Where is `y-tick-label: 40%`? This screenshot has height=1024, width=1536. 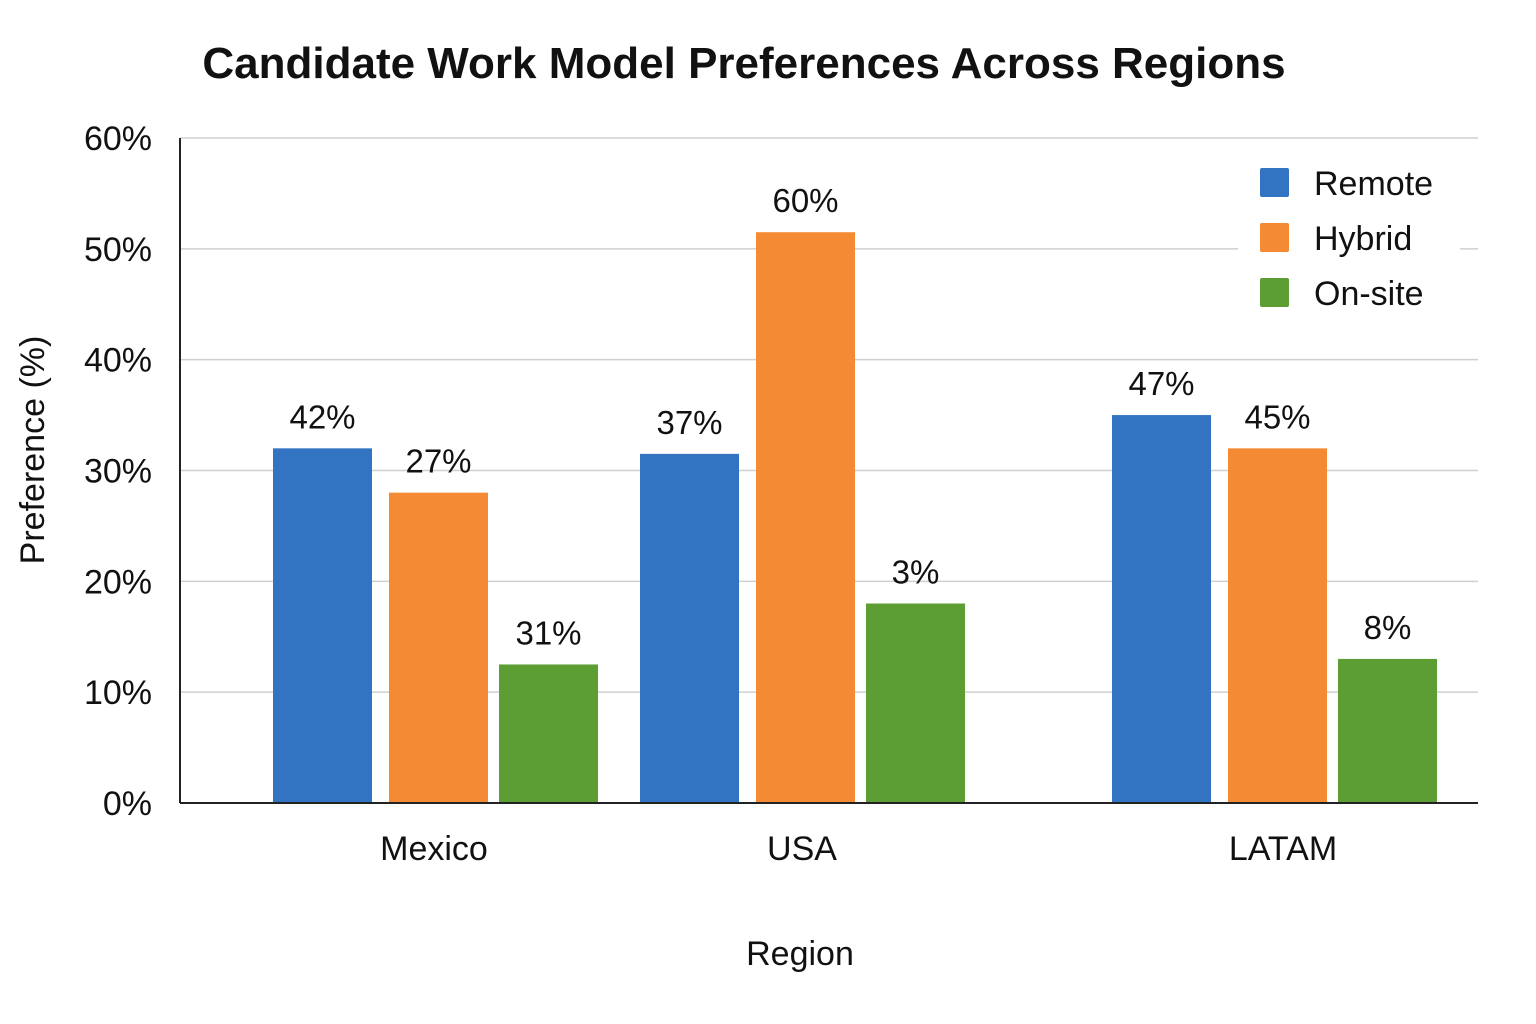 y-tick-label: 40% is located at coordinates (118, 361).